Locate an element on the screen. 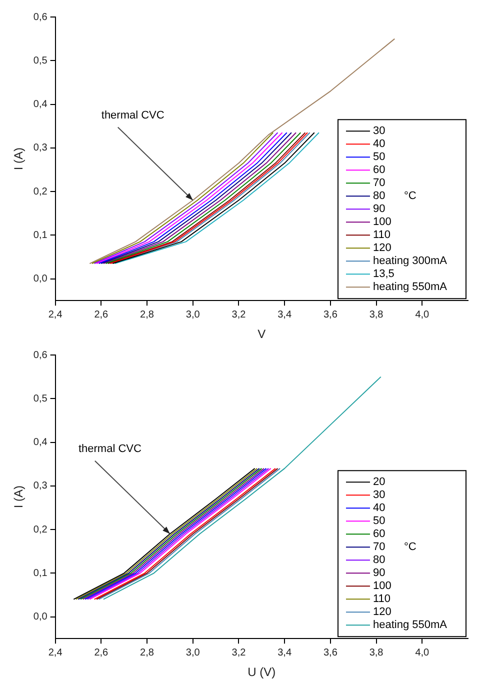 The height and width of the screenshot is (692, 480). legend-label: 13,5 is located at coordinates (383, 274).